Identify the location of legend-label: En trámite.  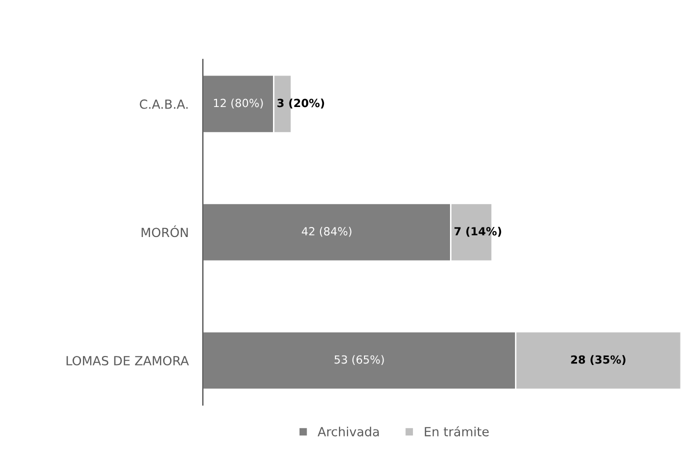
(456, 431).